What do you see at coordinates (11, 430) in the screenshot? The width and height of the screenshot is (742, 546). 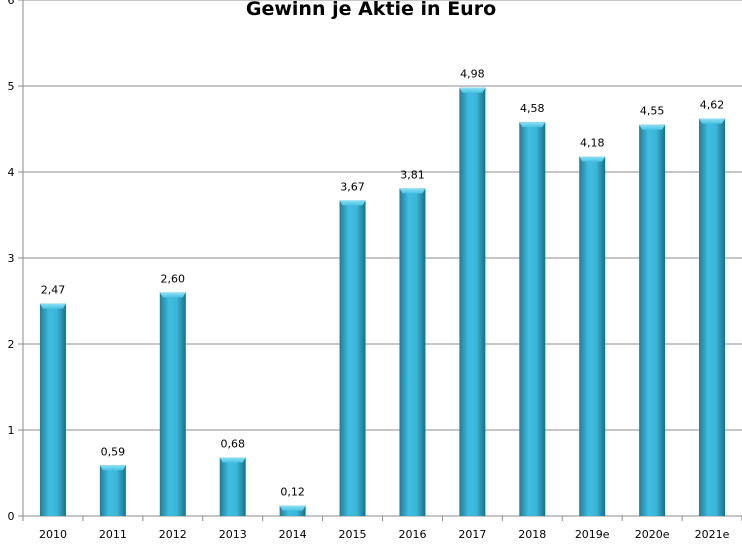 I see `y-tick-label: 1` at bounding box center [11, 430].